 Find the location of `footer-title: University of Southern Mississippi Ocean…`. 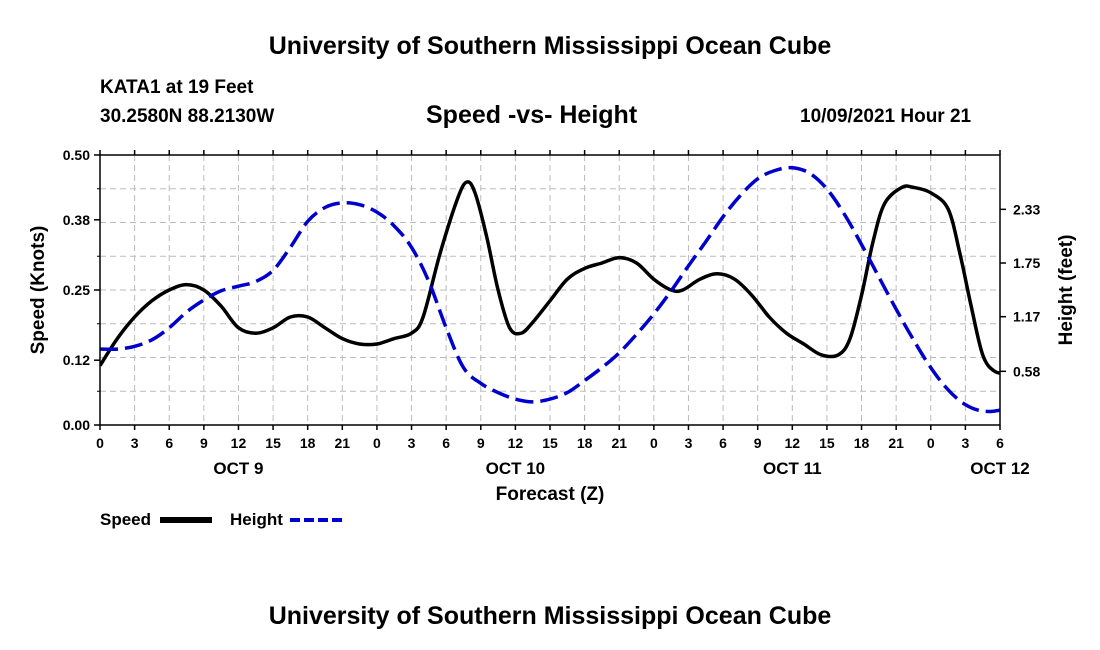

footer-title: University of Southern Mississippi Ocean… is located at coordinates (550, 616).